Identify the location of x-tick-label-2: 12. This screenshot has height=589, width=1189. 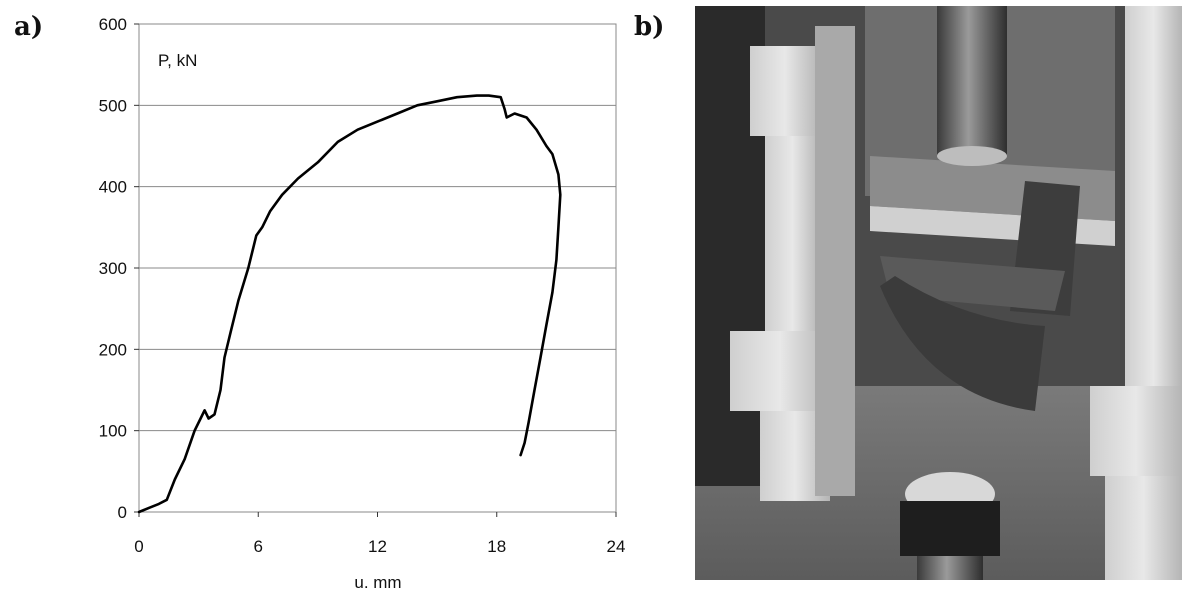
(377, 546).